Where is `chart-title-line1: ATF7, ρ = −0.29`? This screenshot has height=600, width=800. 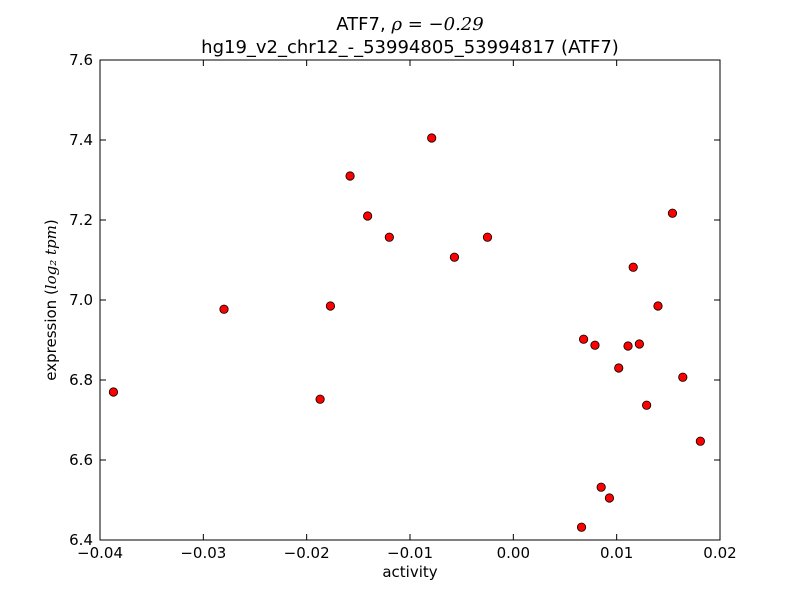
chart-title-line1: ATF7, ρ = −0.29 is located at coordinates (409, 24).